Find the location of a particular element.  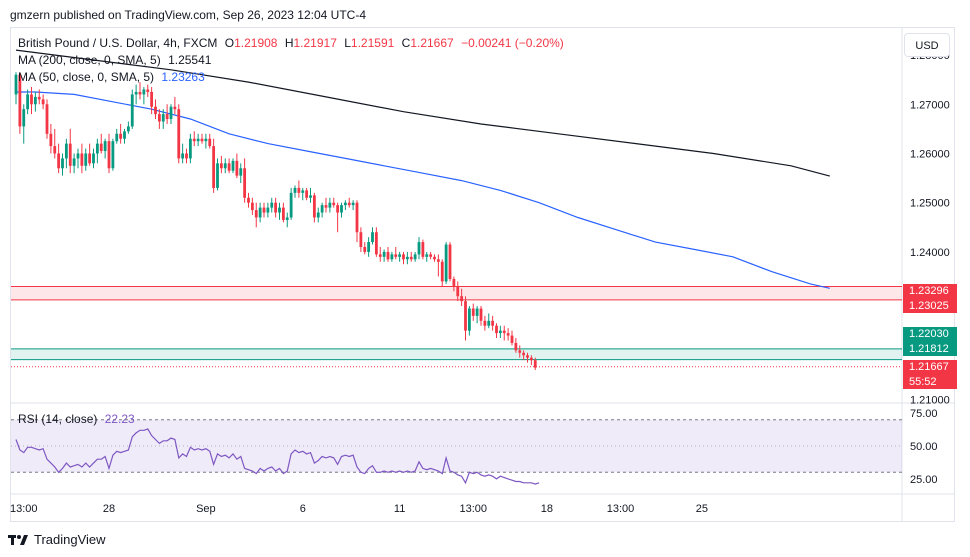

tradingview-logo-icon is located at coordinates (18, 539).